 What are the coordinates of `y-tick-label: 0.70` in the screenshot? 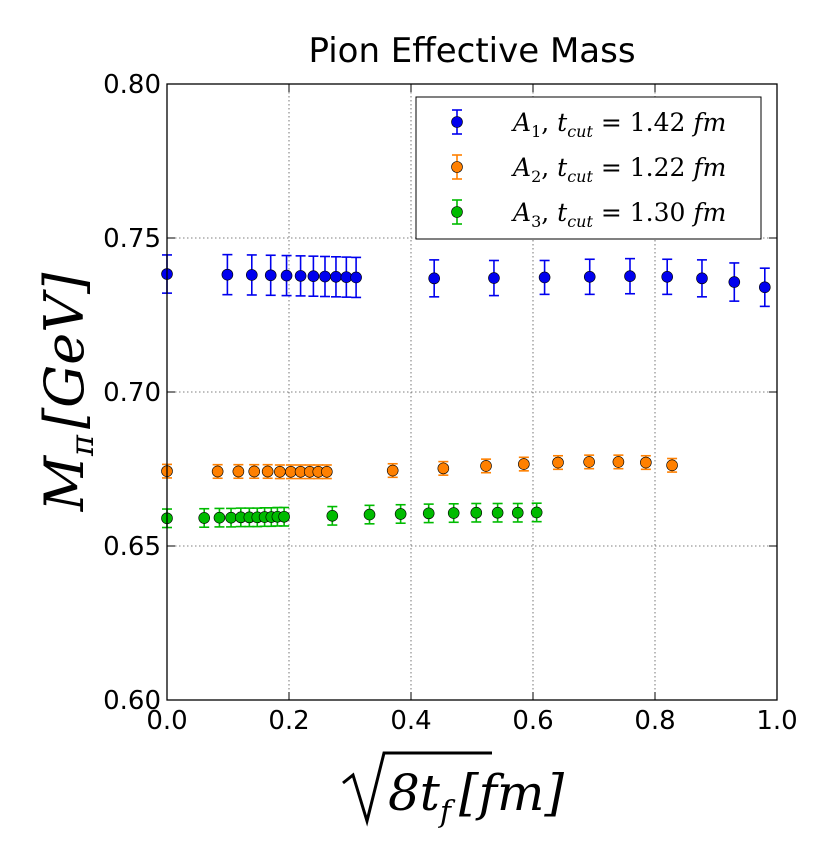 It's located at (132, 393).